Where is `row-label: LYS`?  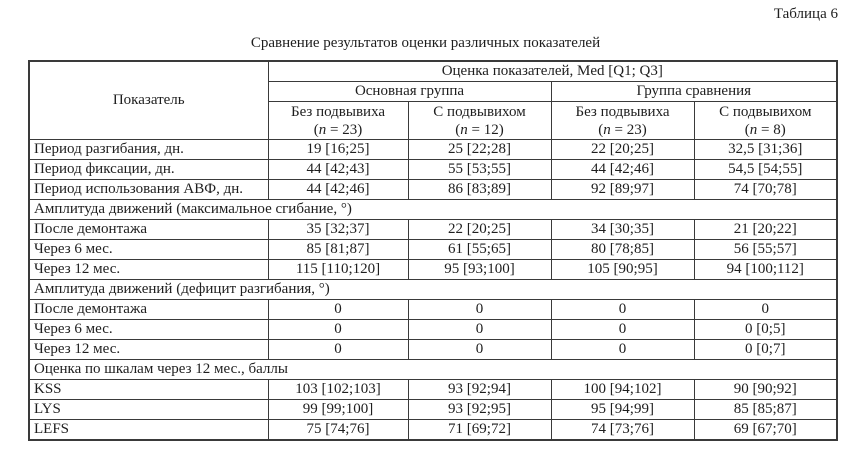 row-label: LYS is located at coordinates (148, 409).